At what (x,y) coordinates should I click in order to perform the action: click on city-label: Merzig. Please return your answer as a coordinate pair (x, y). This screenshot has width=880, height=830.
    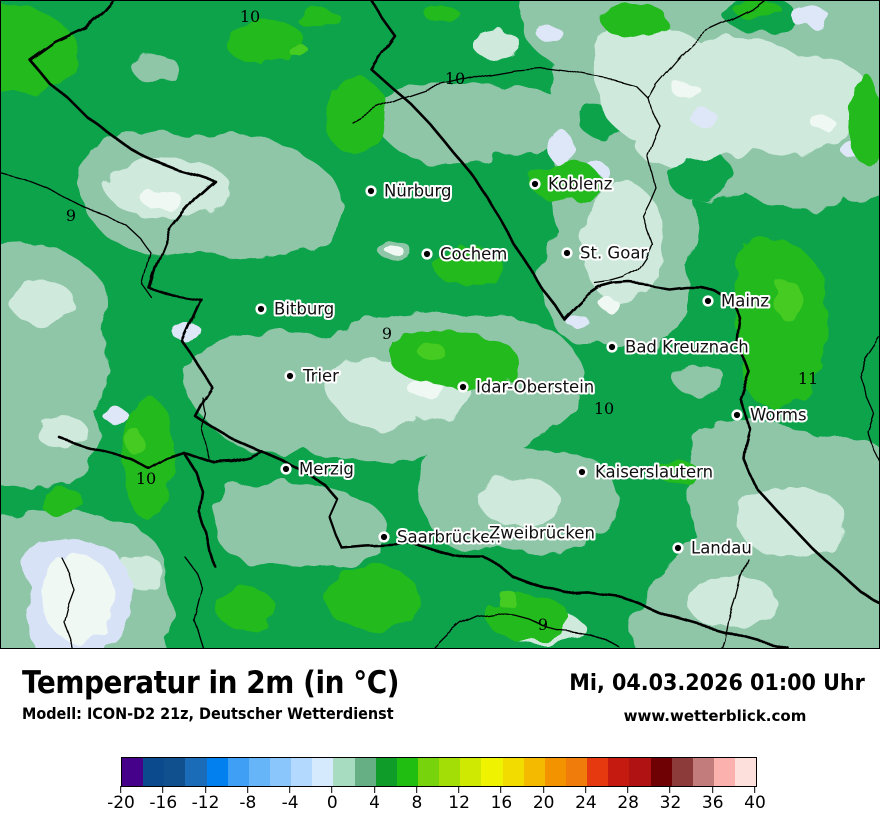
    Looking at the image, I should click on (326, 469).